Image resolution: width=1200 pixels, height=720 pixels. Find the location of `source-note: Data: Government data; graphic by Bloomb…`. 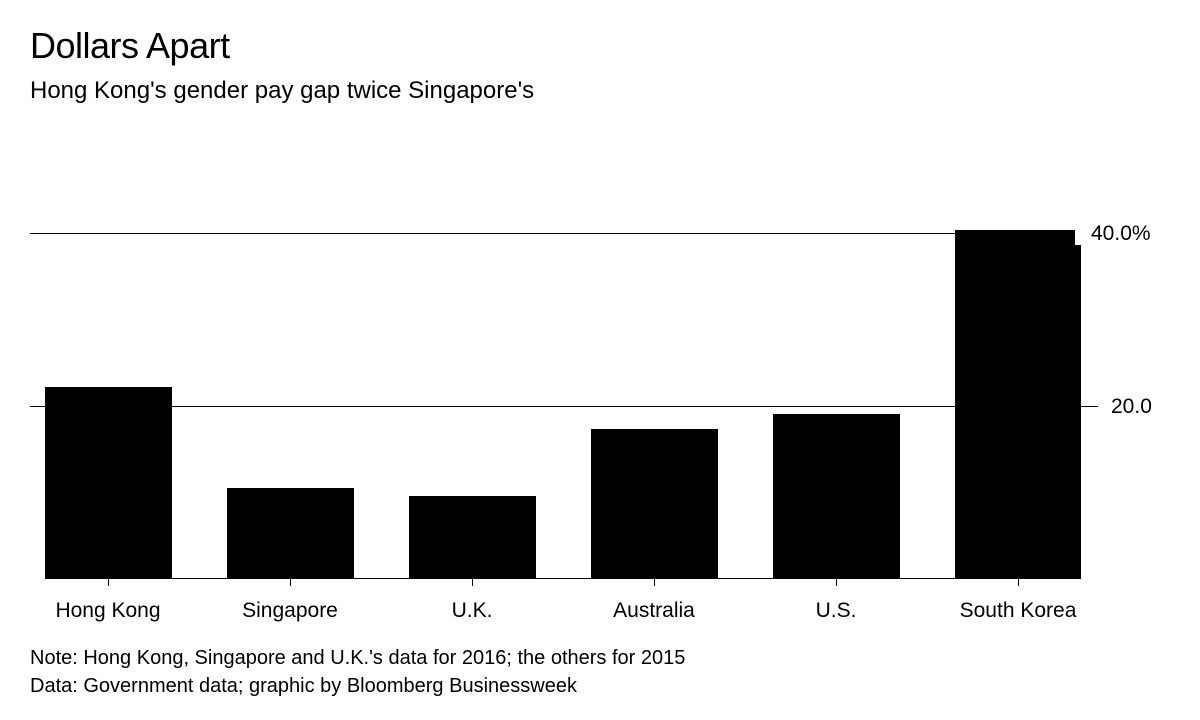

source-note: Data: Government data; graphic by Bloomb… is located at coordinates (303, 686).